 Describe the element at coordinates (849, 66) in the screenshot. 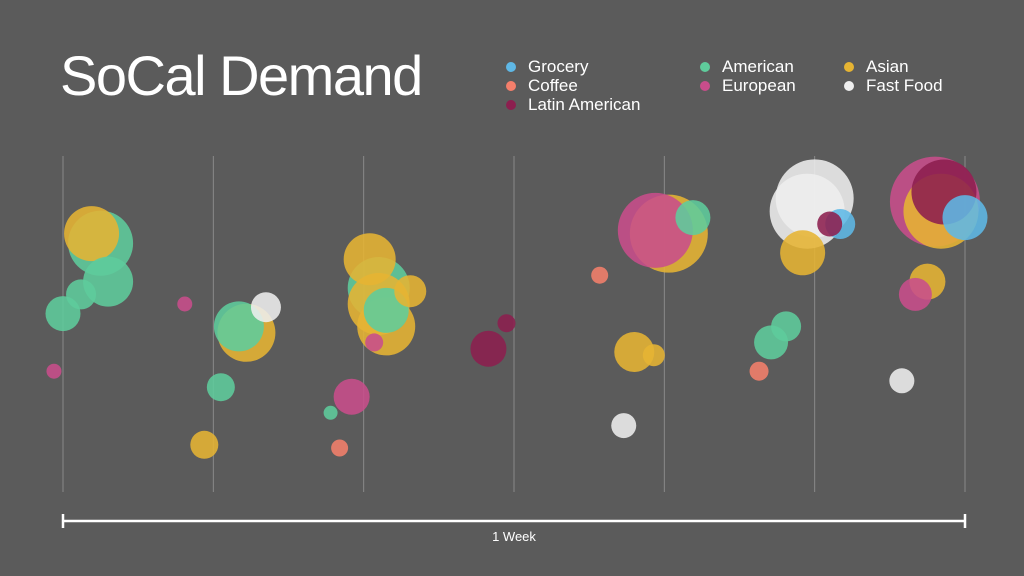

I see `legend-swatch-asian` at that location.